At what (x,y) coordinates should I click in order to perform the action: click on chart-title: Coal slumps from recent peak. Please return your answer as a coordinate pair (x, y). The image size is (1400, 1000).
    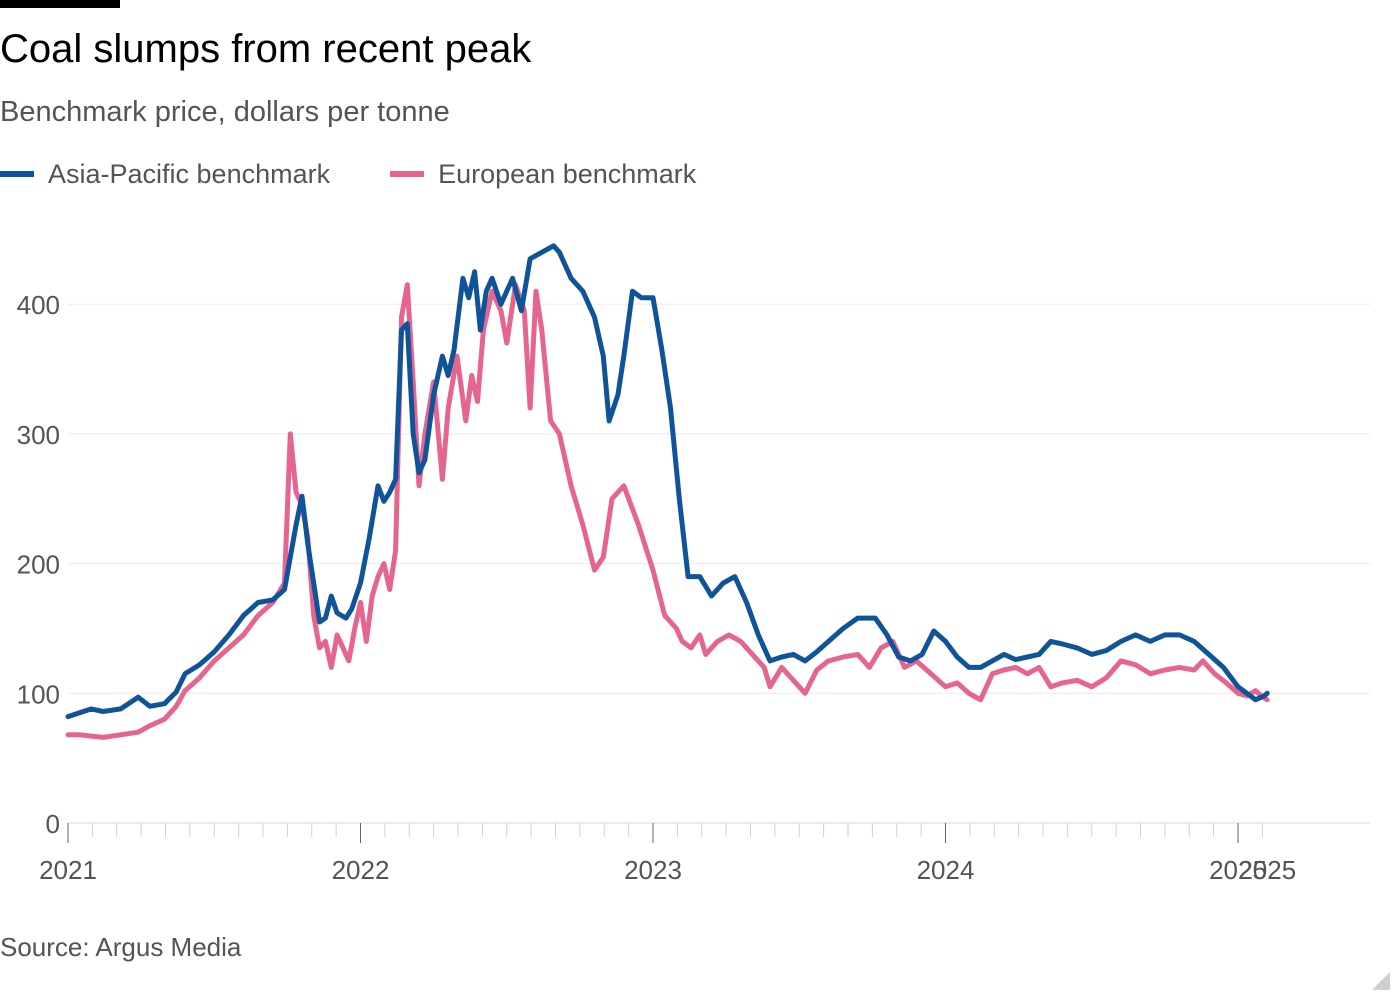
    Looking at the image, I should click on (266, 49).